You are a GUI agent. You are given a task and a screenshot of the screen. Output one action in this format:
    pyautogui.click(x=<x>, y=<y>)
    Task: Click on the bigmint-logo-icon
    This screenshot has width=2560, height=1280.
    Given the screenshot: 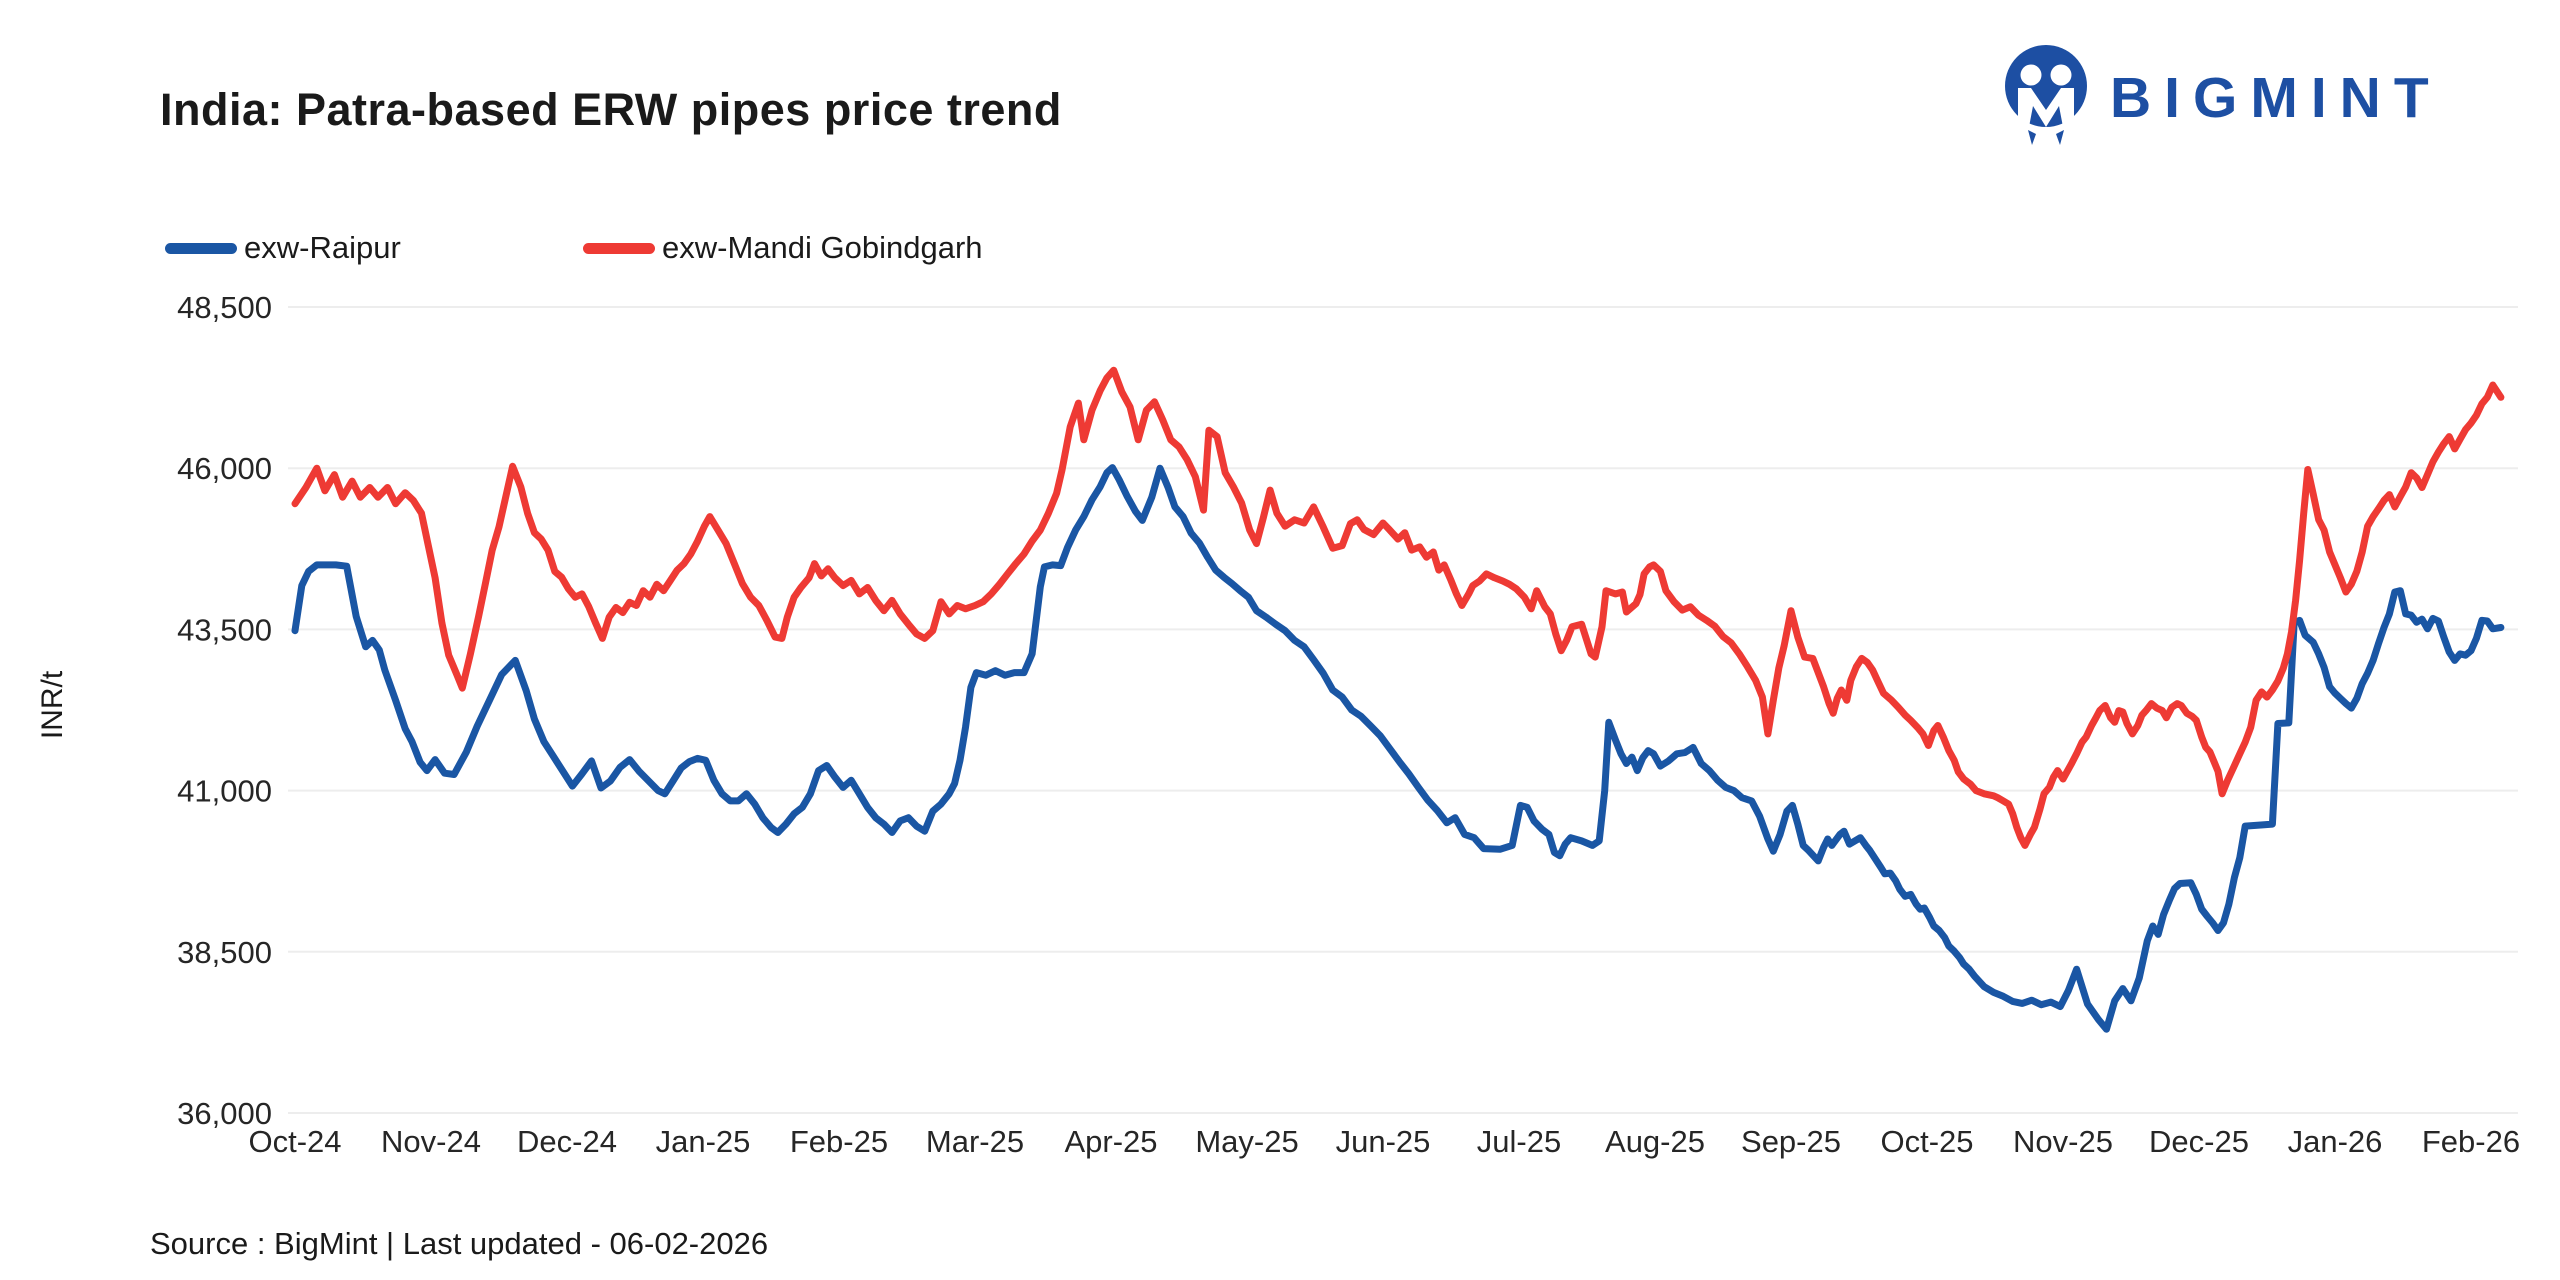 What is the action you would take?
    pyautogui.click(x=2048, y=97)
    